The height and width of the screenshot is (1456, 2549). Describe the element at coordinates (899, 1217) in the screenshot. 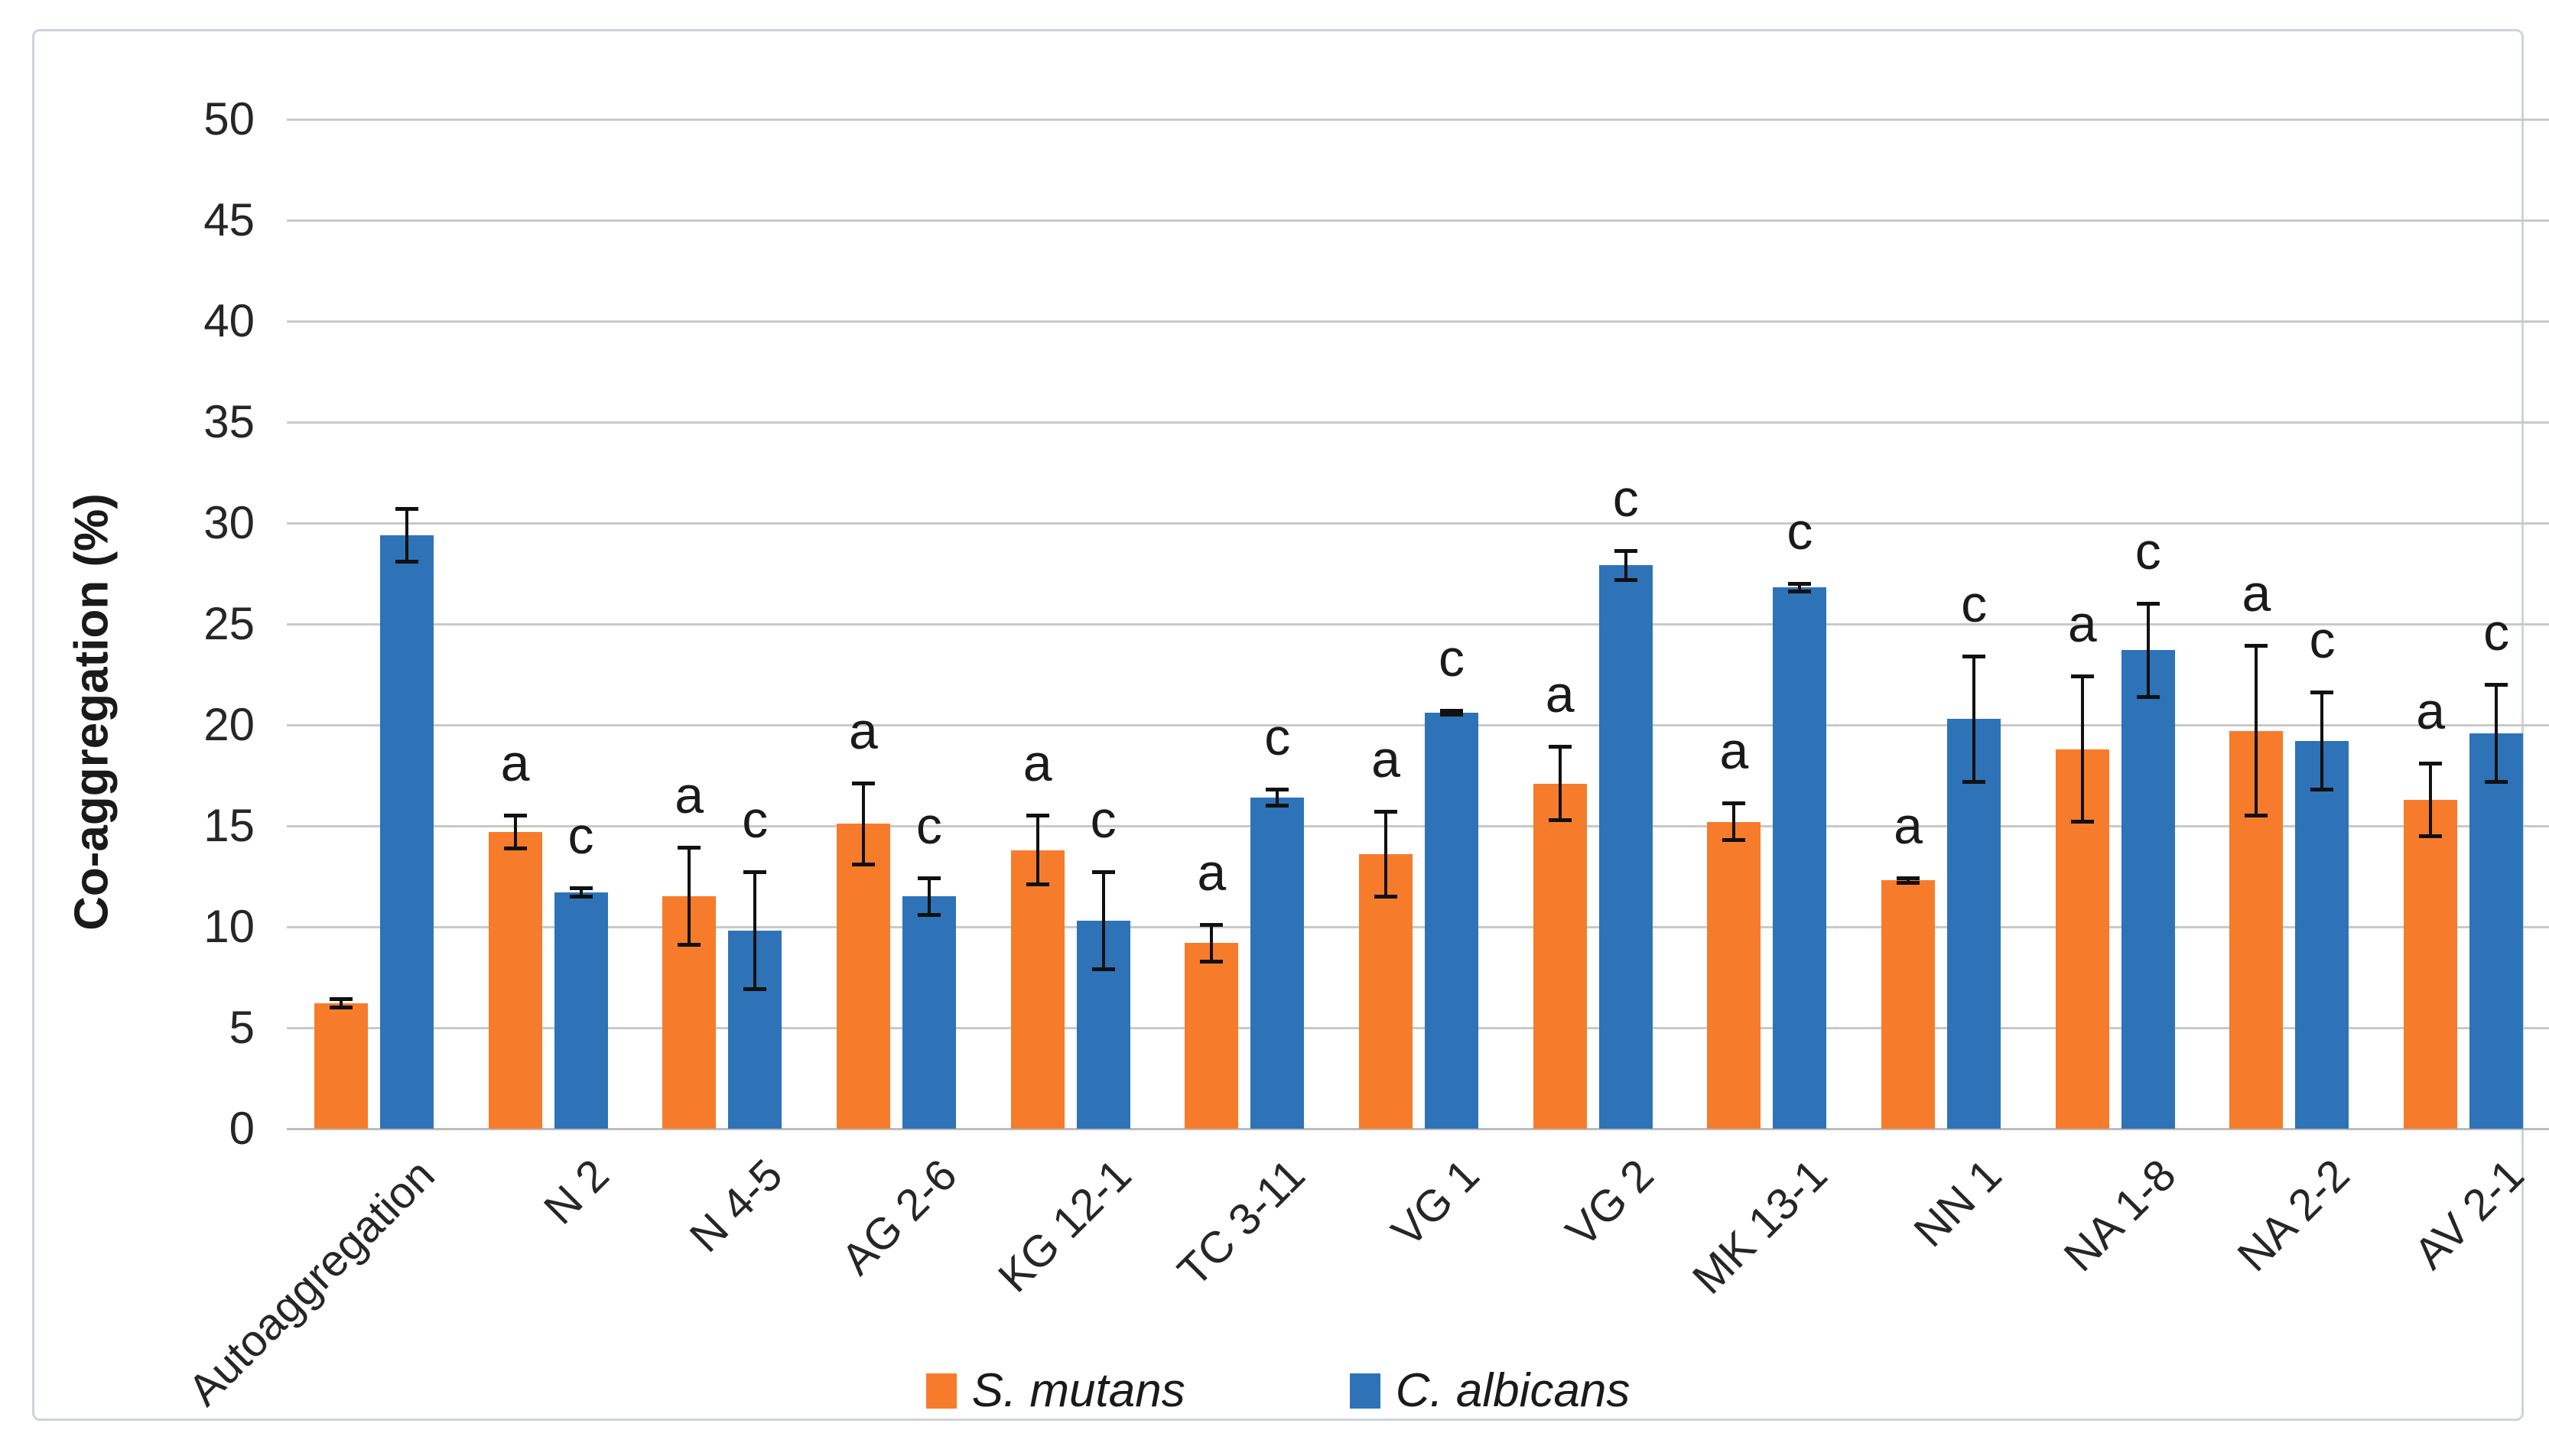

I see `x-label-ag-2-6: AG 2-6` at that location.